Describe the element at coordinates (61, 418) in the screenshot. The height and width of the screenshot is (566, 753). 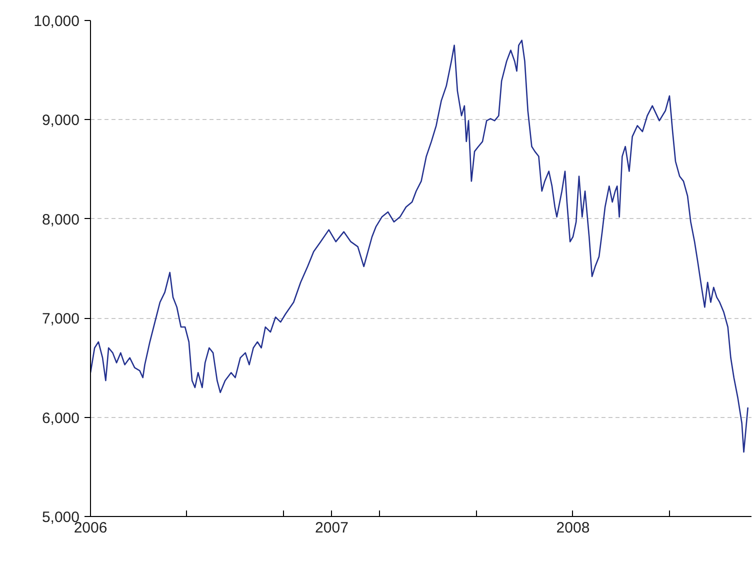
I see `y-tick-label: 6,000` at that location.